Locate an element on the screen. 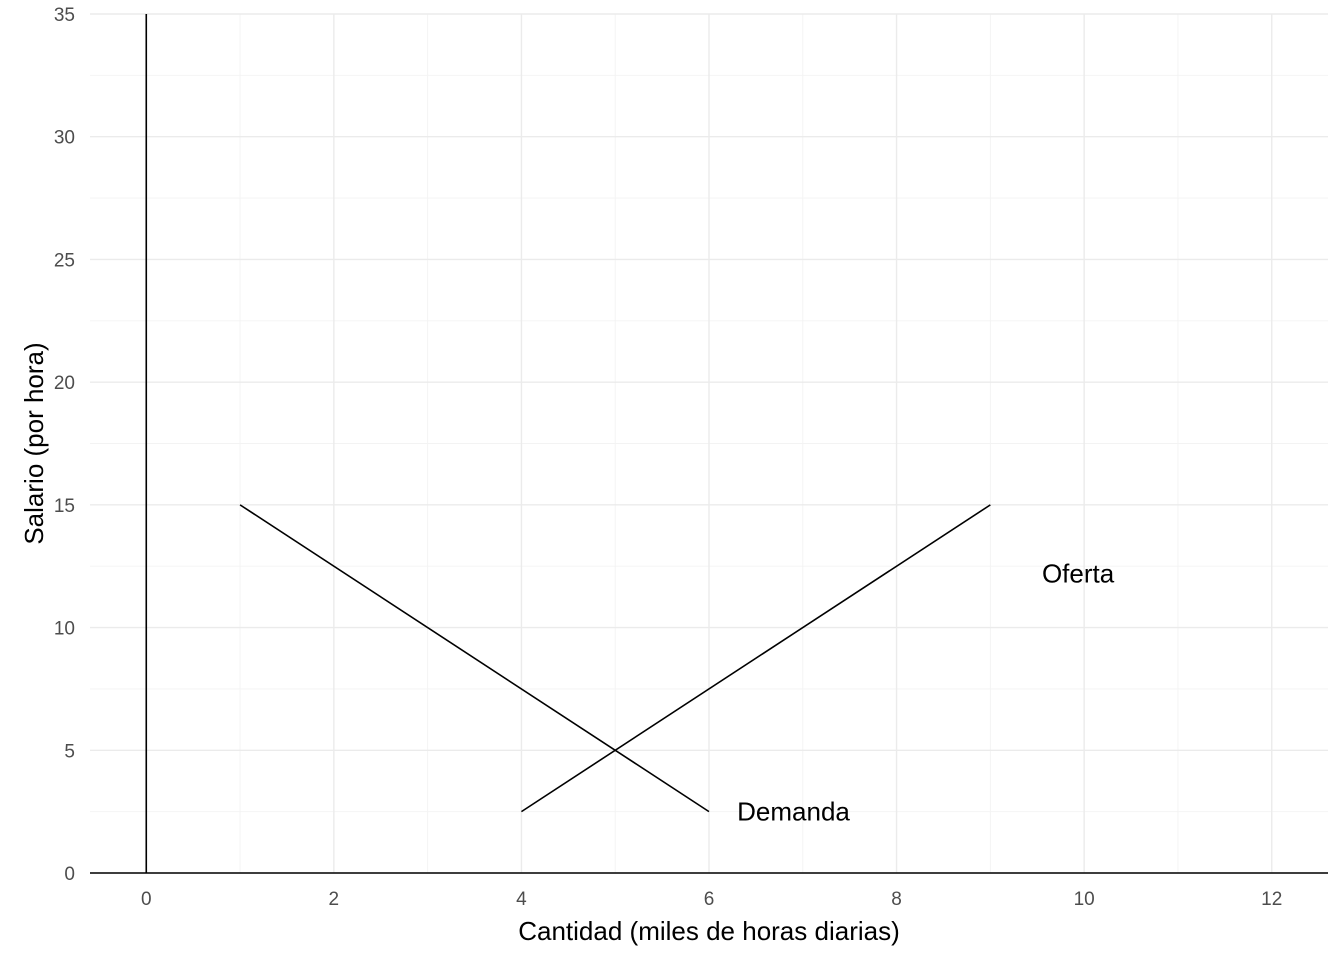 The height and width of the screenshot is (960, 1344). y-tick-label: 20 is located at coordinates (64, 383).